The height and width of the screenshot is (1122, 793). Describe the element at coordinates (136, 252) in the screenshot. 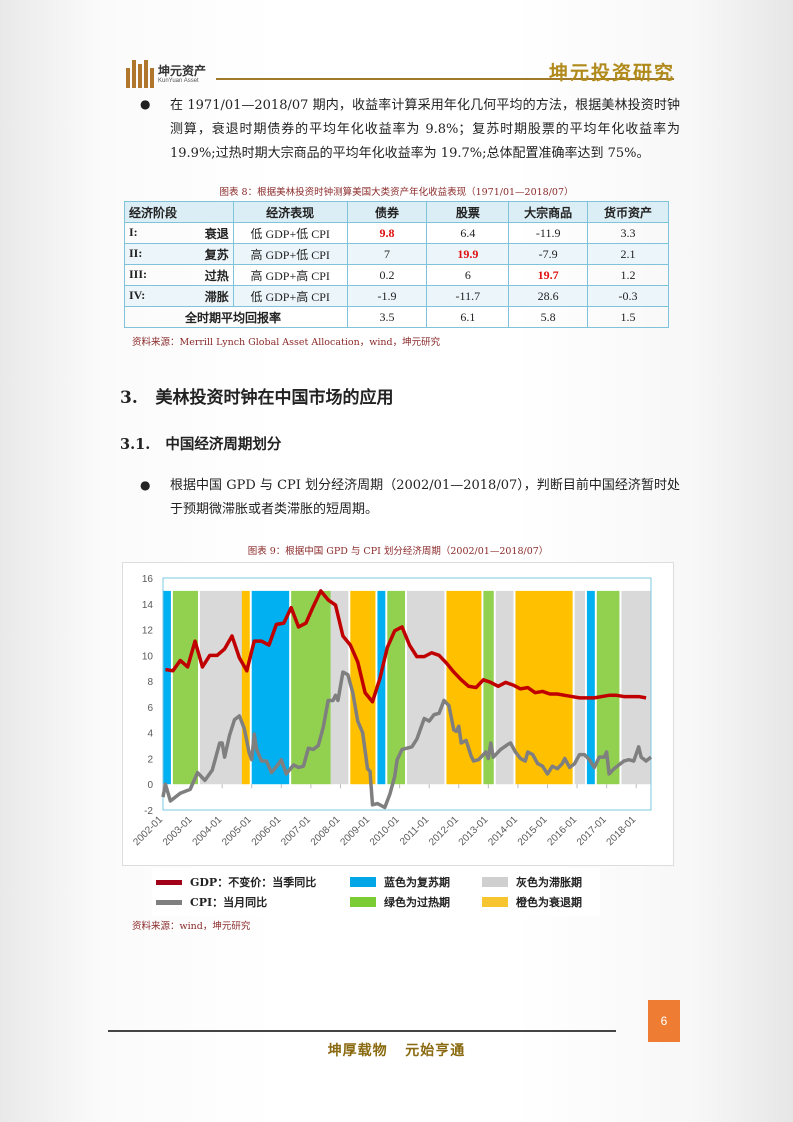

I see `stage-number: II:` at that location.